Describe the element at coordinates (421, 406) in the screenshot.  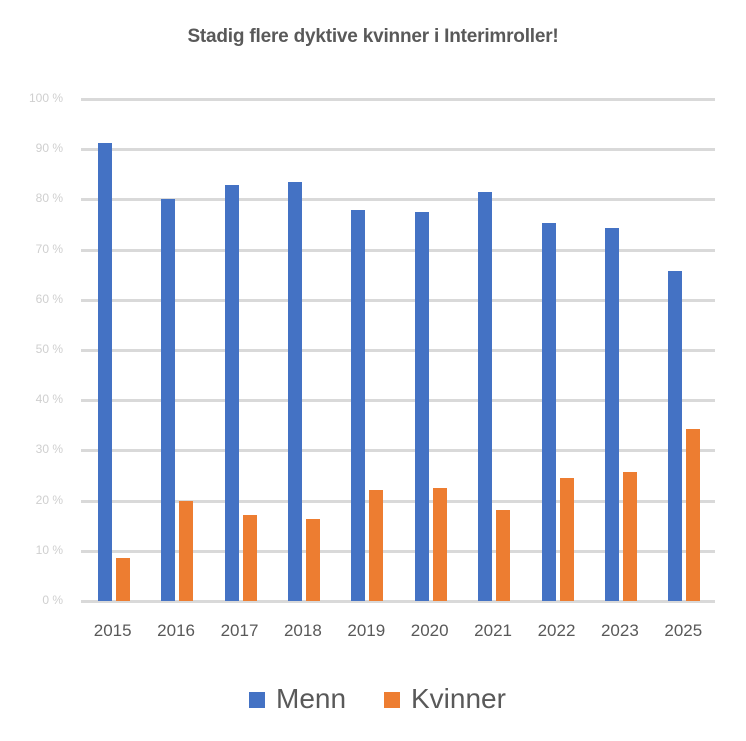
I see `bar-menn-2020` at that location.